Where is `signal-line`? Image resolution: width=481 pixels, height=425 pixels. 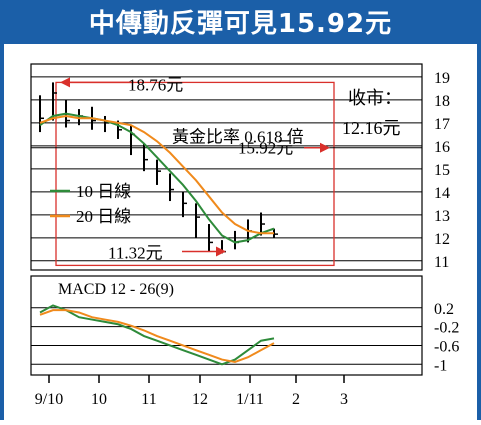
signal-line is located at coordinates (157, 336).